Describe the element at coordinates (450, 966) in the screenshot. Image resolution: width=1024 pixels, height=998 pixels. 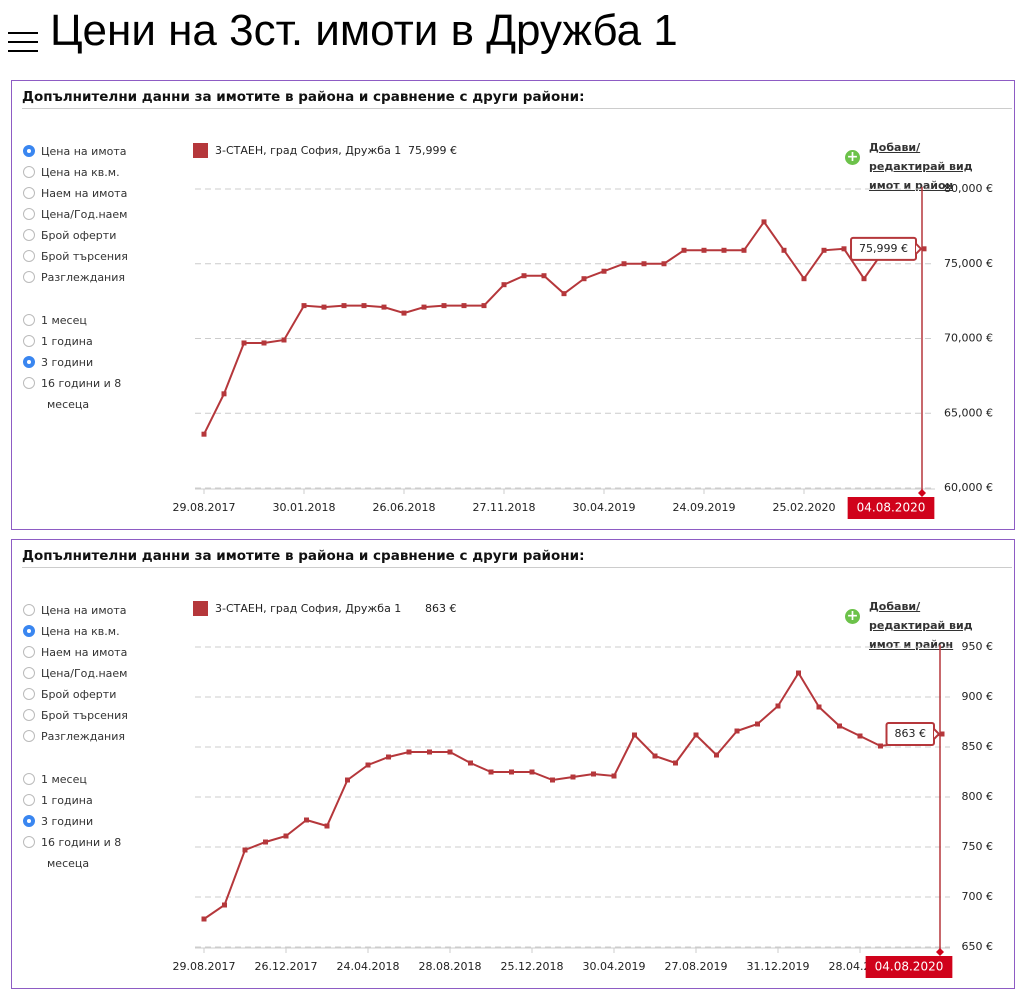
I see `x-tick-label: 28.08.2018` at that location.